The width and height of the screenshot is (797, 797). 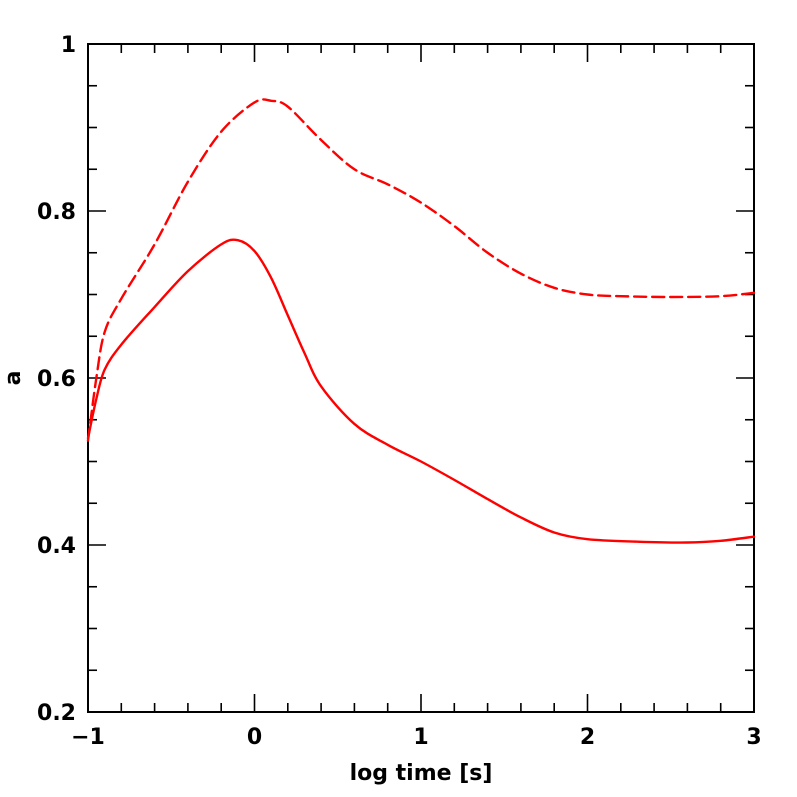 I want to click on x-tick-label: 1, so click(x=420, y=737).